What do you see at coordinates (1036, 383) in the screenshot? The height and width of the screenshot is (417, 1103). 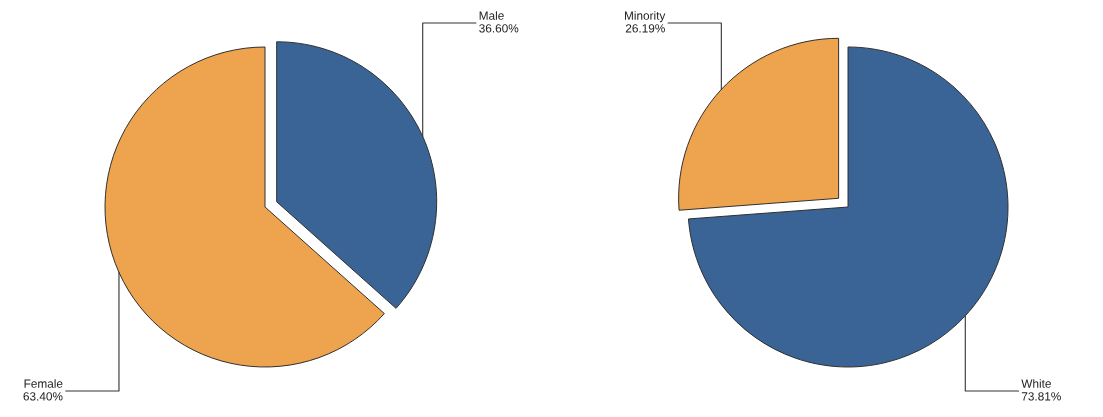 I see `slice-label: White` at bounding box center [1036, 383].